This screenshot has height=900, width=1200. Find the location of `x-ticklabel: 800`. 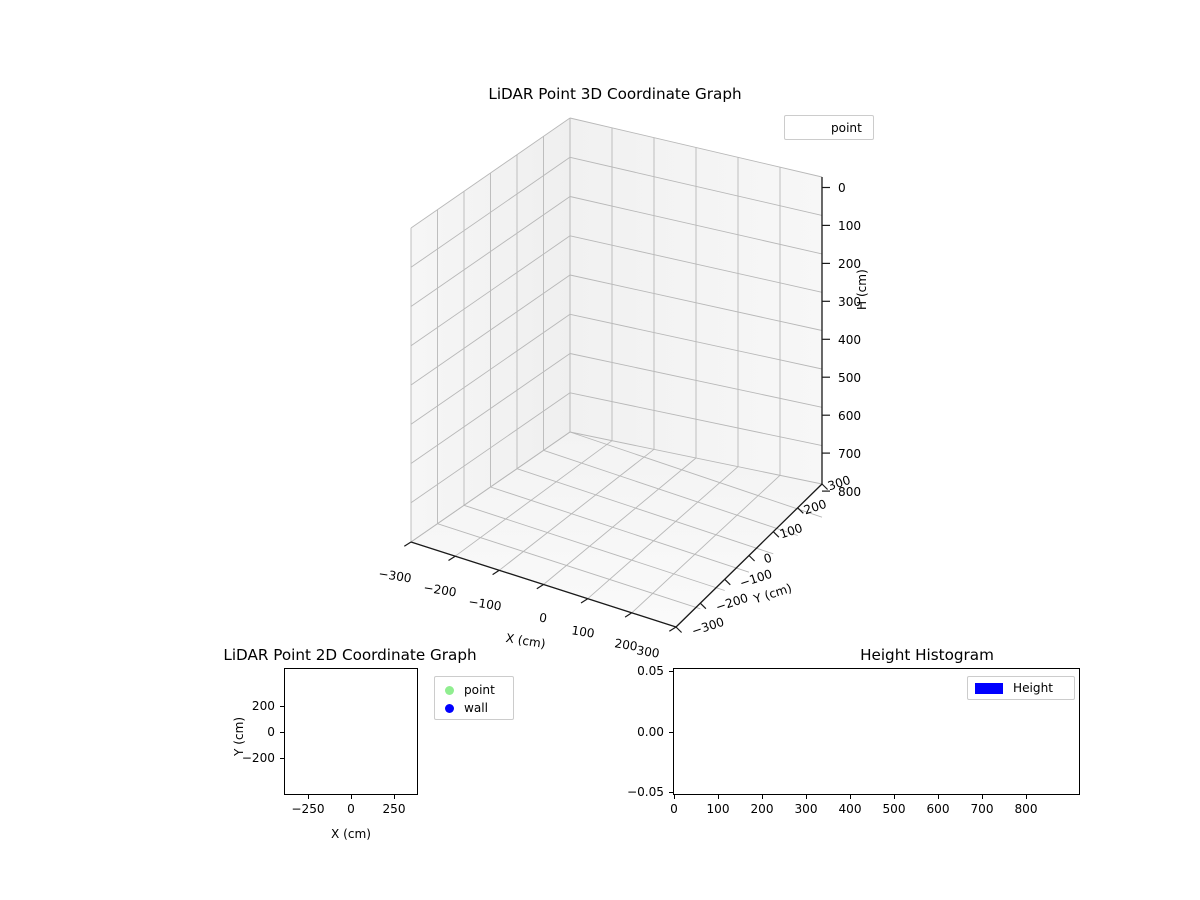

x-ticklabel: 800 is located at coordinates (1026, 809).